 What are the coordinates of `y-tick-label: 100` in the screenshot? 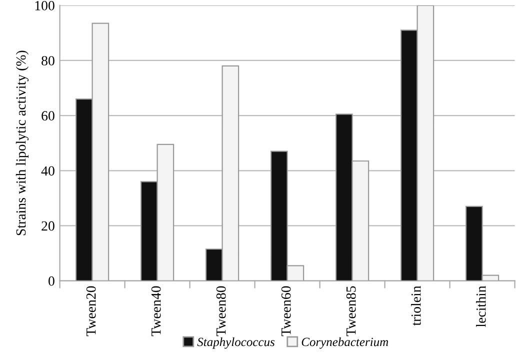 It's located at (44, 5).